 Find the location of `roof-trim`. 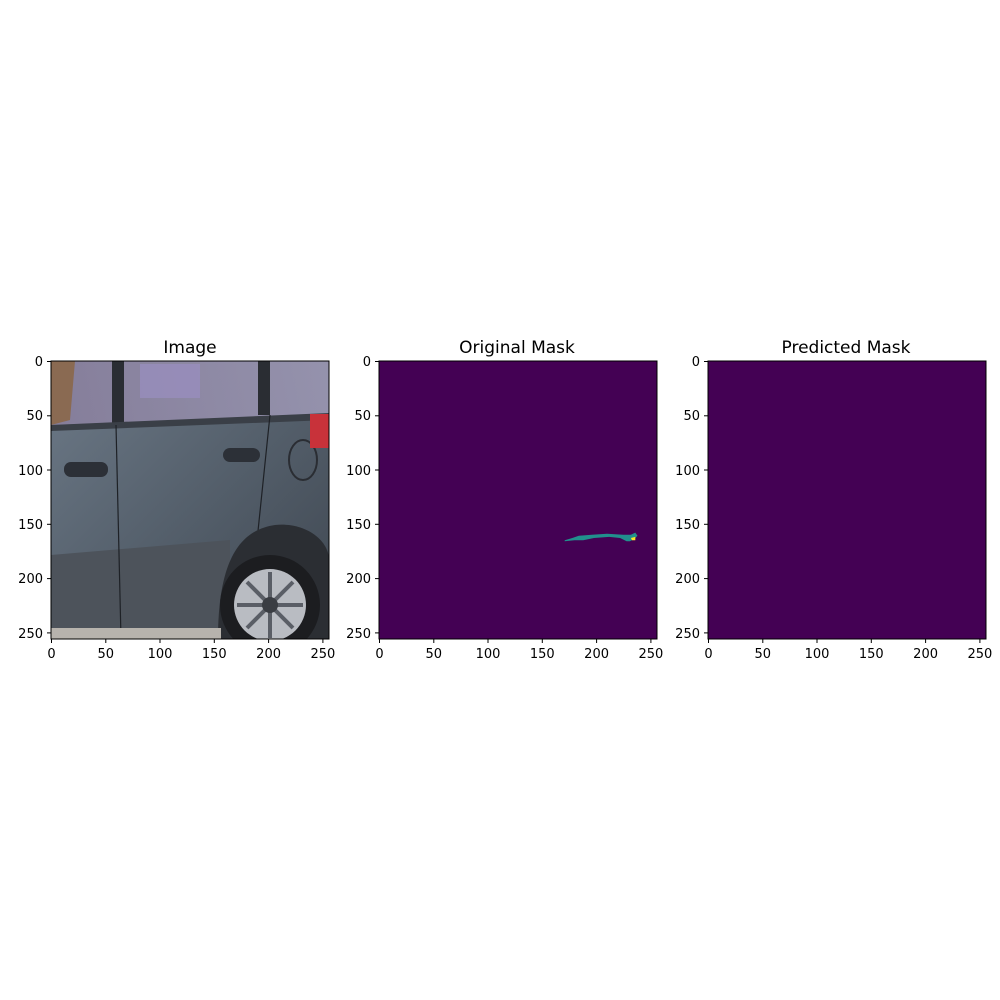

roof-trim is located at coordinates (190, 422).